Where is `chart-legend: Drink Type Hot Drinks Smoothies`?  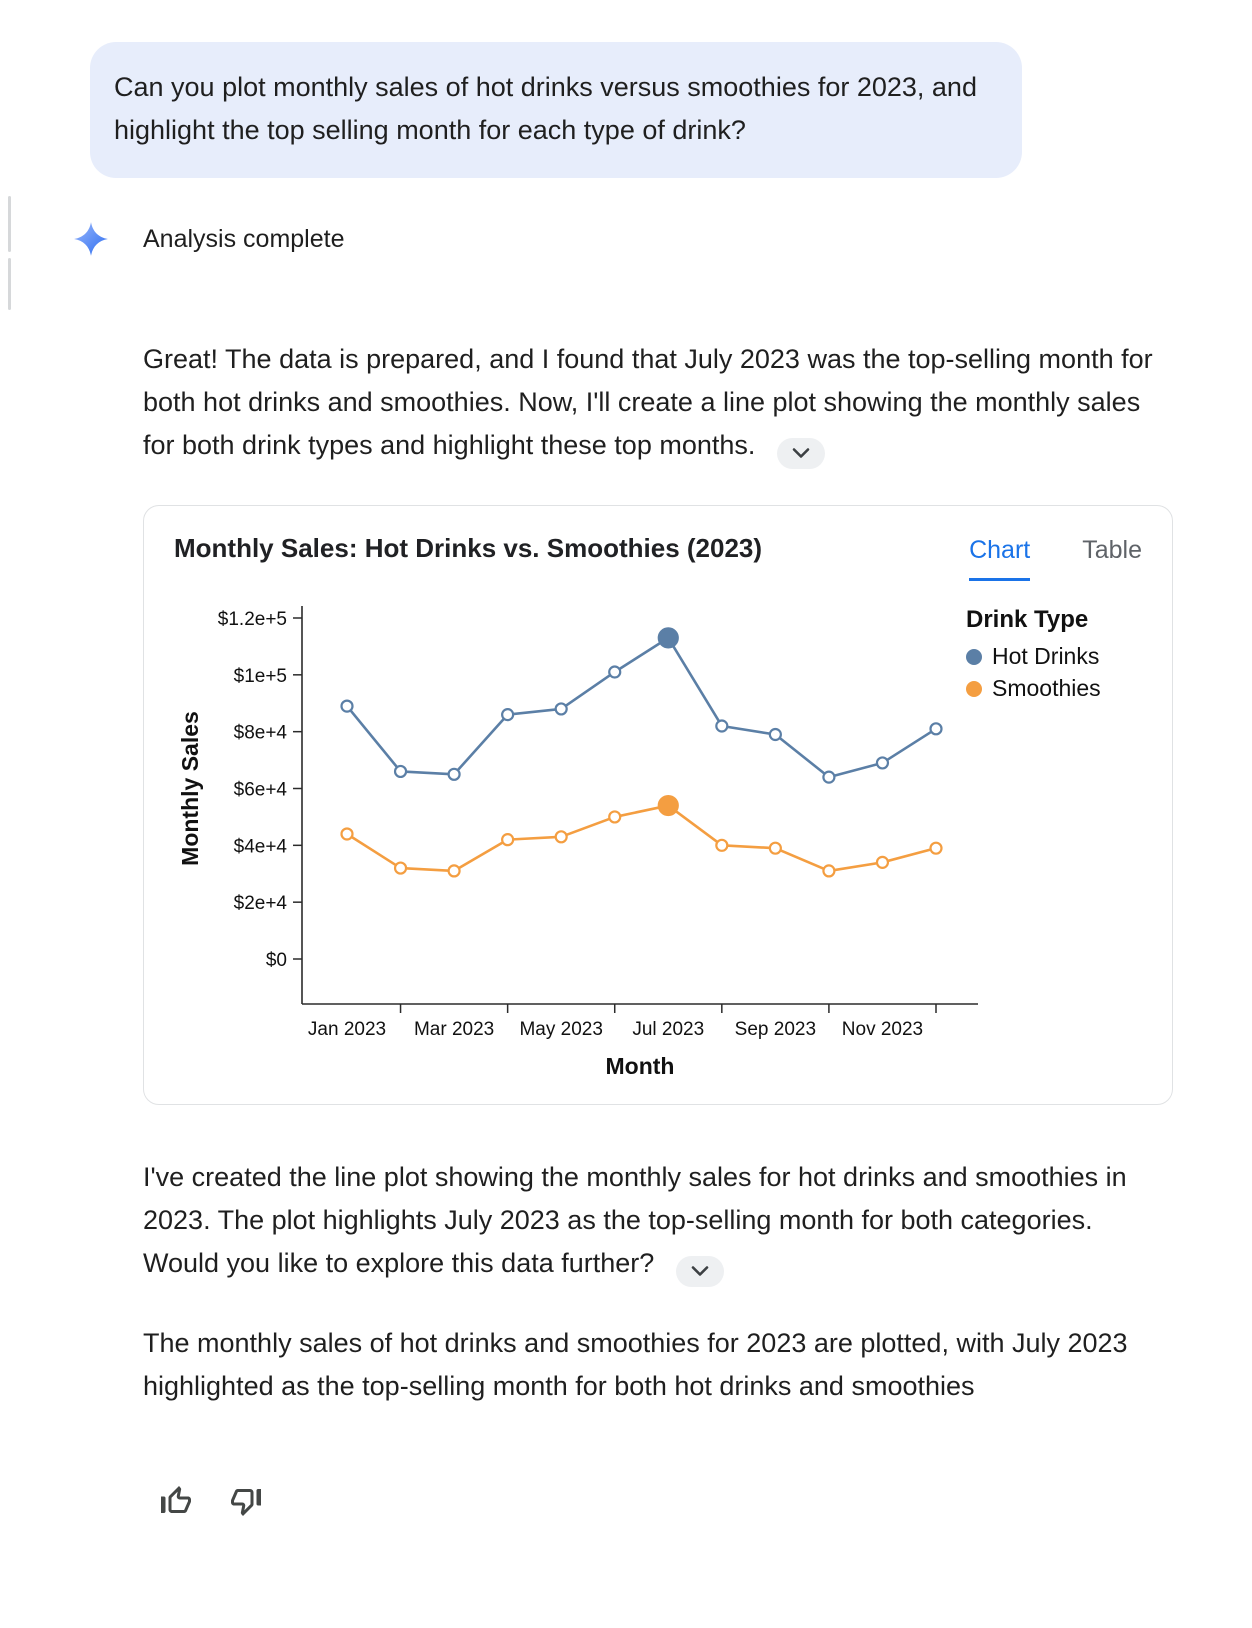
chart-legend: Drink Type Hot Drinks Smoothies is located at coordinates (1057, 656).